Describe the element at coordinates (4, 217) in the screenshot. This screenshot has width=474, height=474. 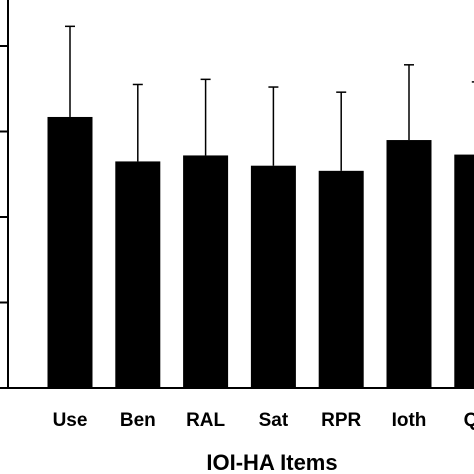
I see `y-axis-ticks` at that location.